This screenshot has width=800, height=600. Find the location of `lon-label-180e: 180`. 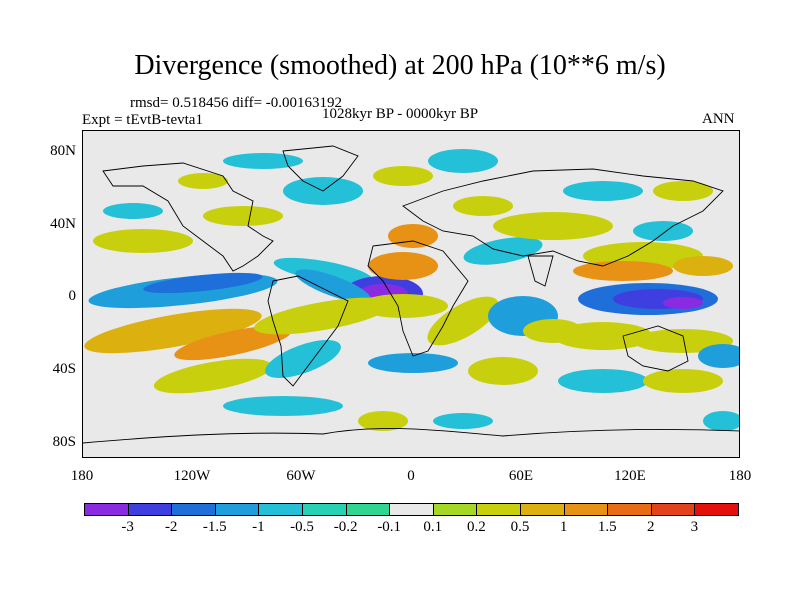

lon-label-180e: 180 is located at coordinates (740, 476).